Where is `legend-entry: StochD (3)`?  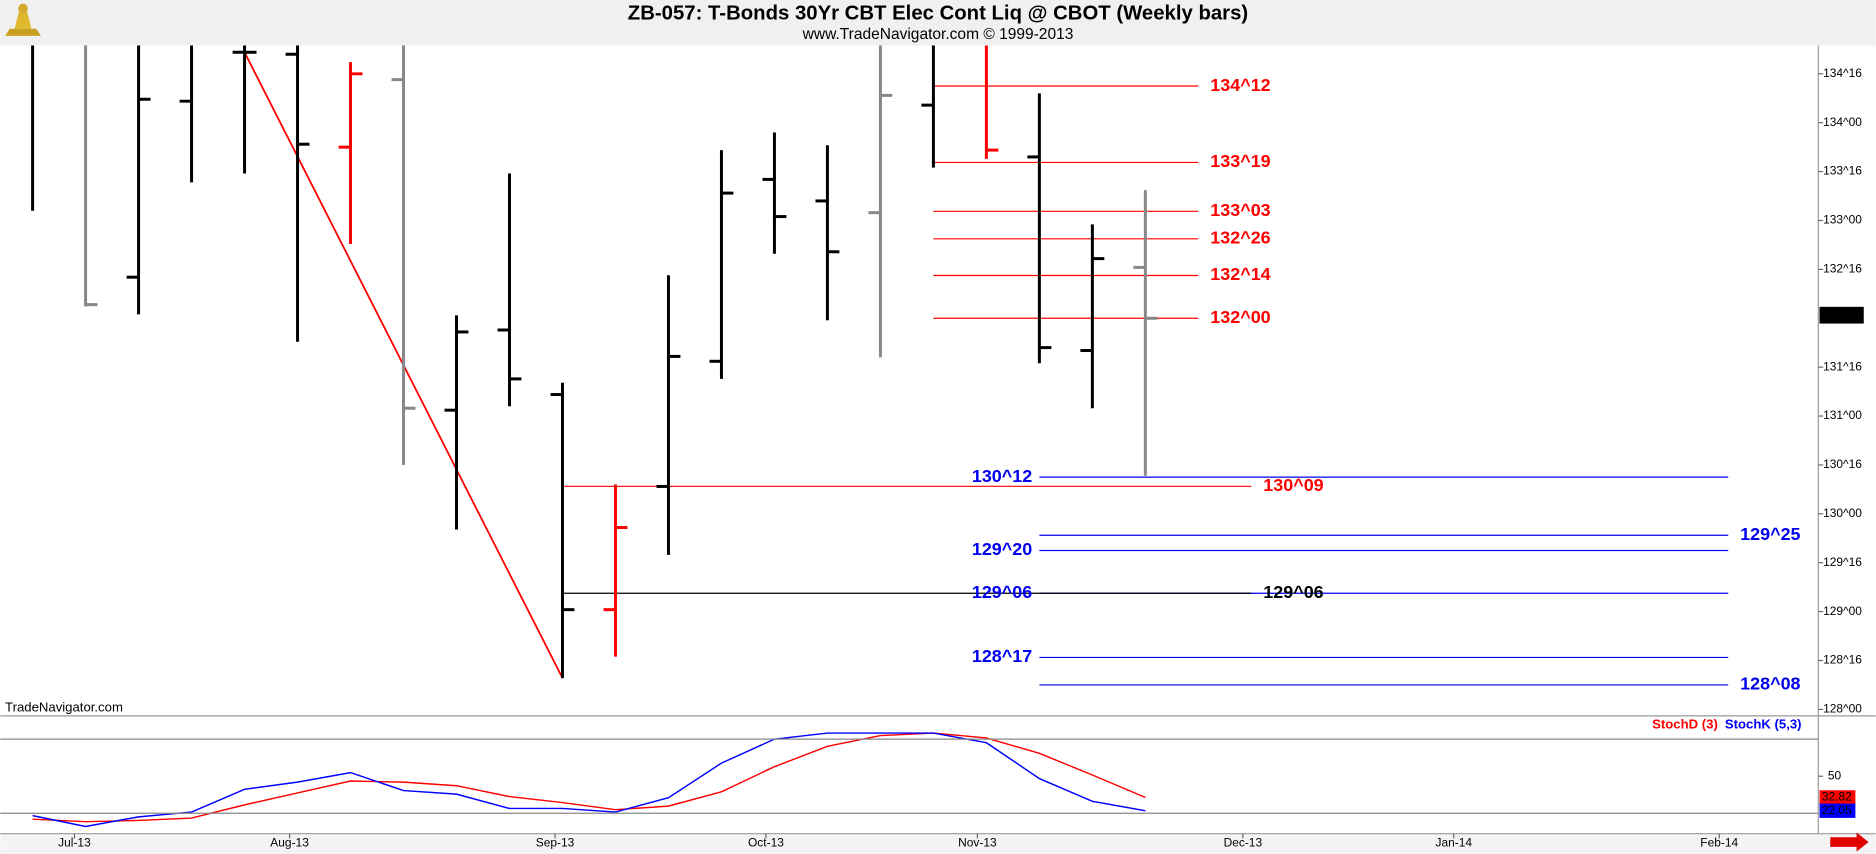
legend-entry: StochD (3) is located at coordinates (1685, 723).